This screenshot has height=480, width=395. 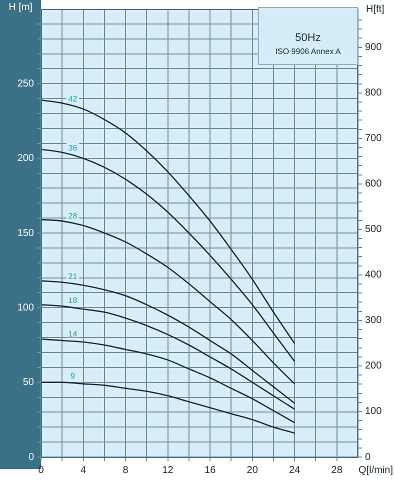 What do you see at coordinates (73, 276) in the screenshot?
I see `series-label: 21` at bounding box center [73, 276].